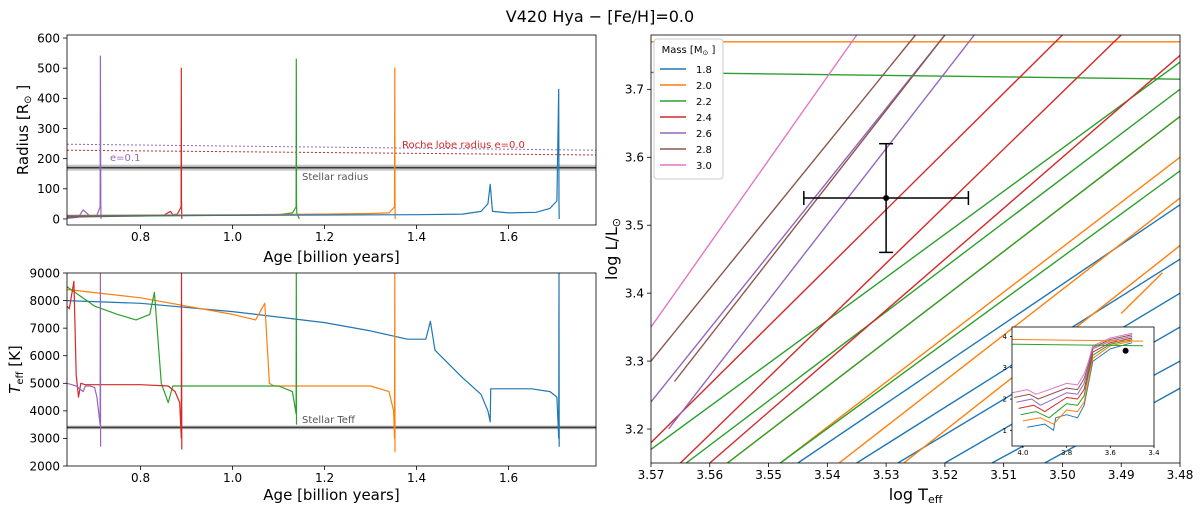  Describe the element at coordinates (704, 70) in the screenshot. I see `legend-entry-1.8: 1.8` at that location.